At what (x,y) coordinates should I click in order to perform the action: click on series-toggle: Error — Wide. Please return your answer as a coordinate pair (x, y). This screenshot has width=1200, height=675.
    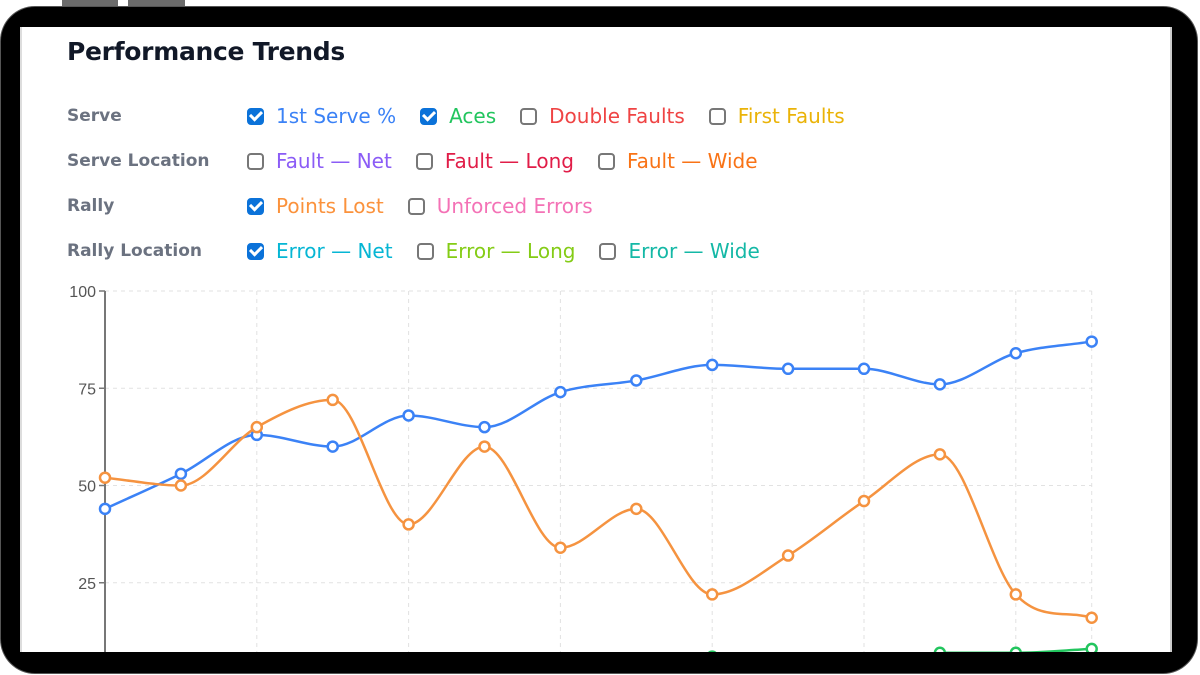
    Looking at the image, I should click on (679, 251).